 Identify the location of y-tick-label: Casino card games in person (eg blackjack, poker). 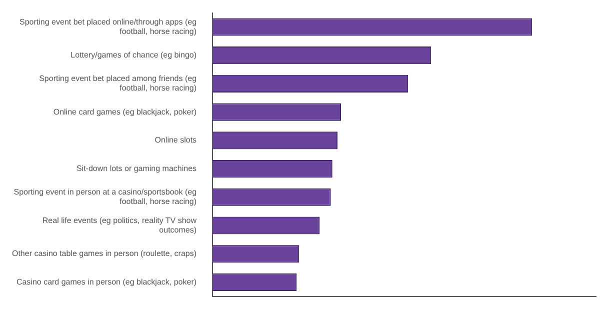
(106, 281).